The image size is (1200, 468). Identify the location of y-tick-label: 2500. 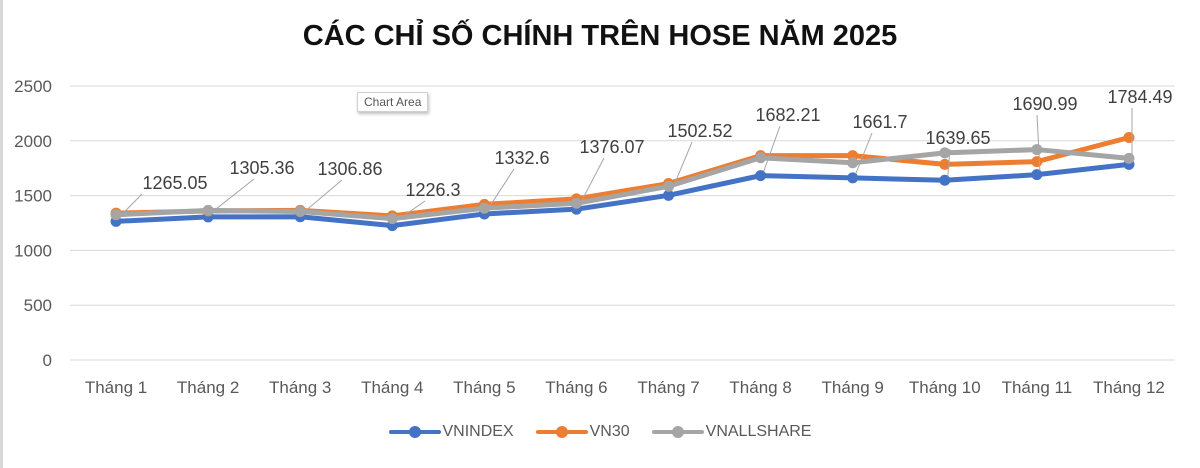
(33, 86).